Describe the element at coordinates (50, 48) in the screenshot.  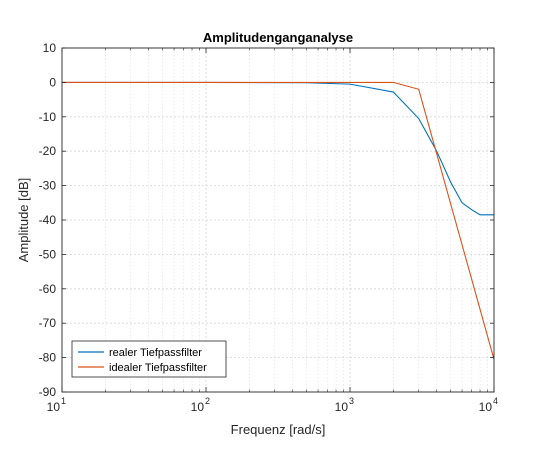
I see `y-tick-label: 10` at that location.